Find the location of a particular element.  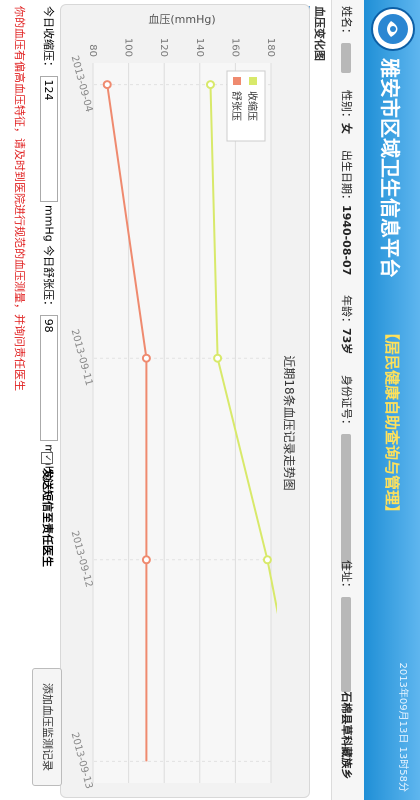

birth-field: 出生日期：1940-08-07 is located at coordinates (347, 212).